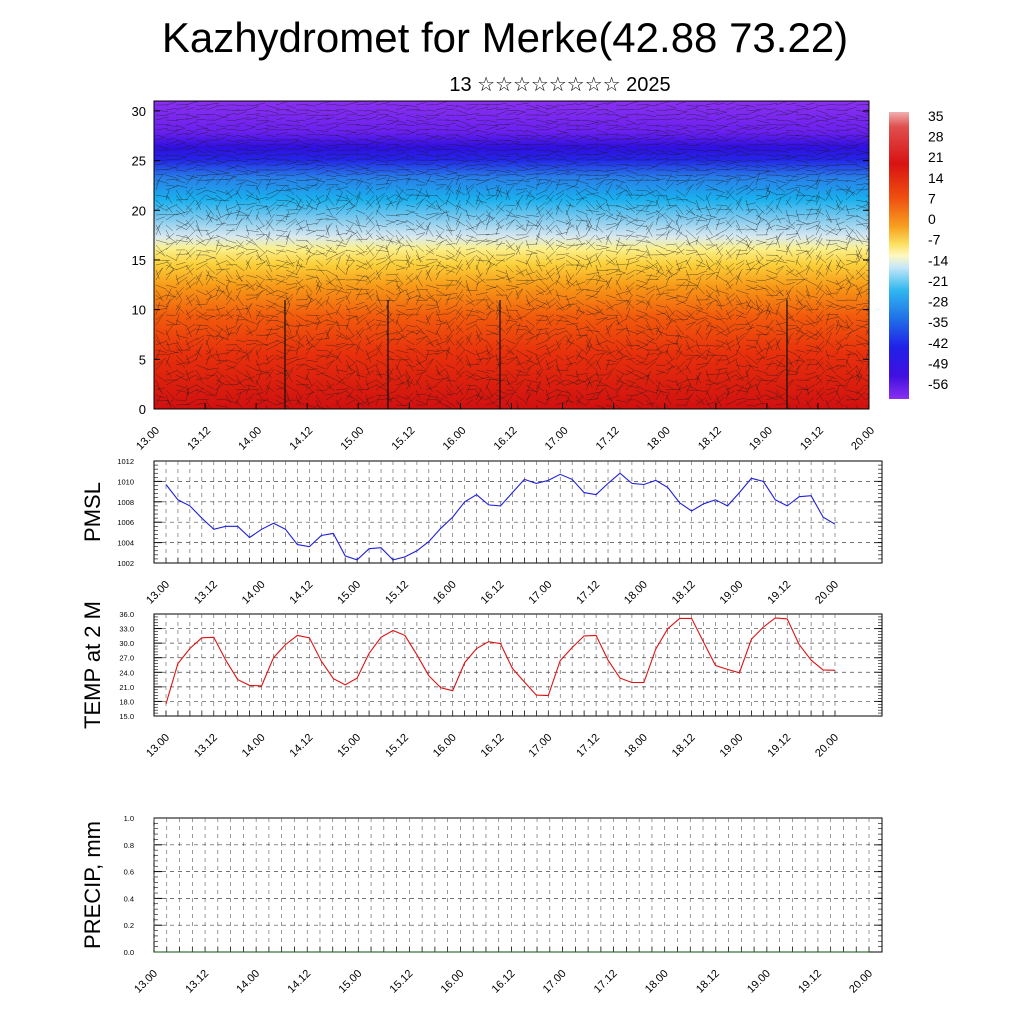 The height and width of the screenshot is (1024, 1024). Describe the element at coordinates (812, 439) in the screenshot. I see `heatmap-x-tick-label: 19.12` at that location.